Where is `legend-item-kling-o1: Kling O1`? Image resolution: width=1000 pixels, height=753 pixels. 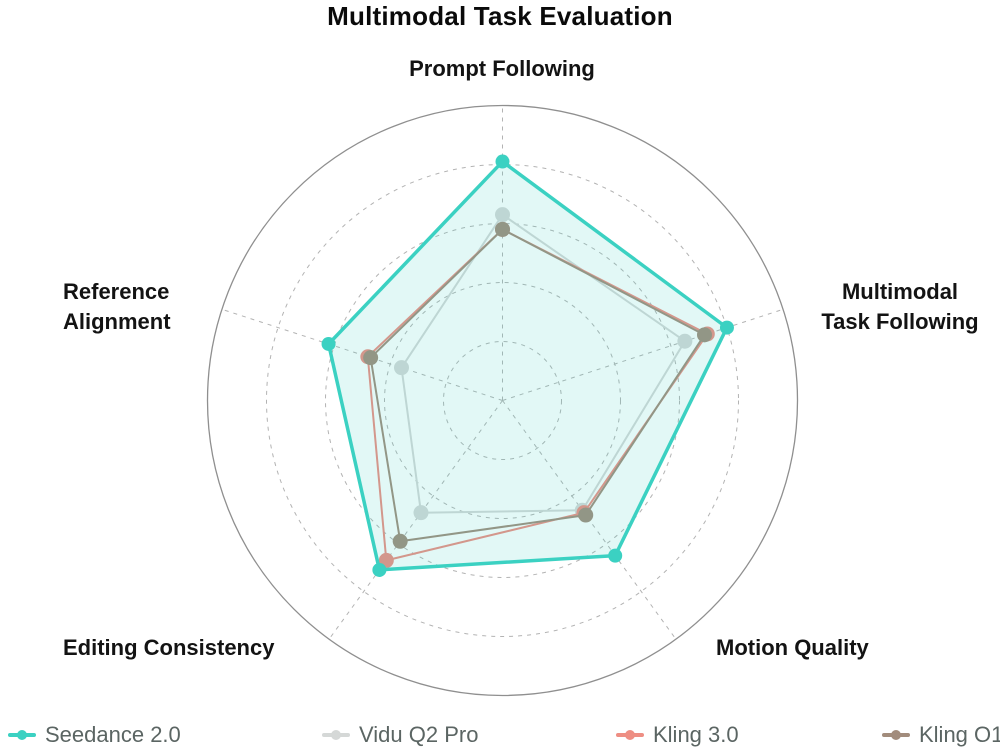 legend-item-kling-o1: Kling O1 is located at coordinates (941, 735).